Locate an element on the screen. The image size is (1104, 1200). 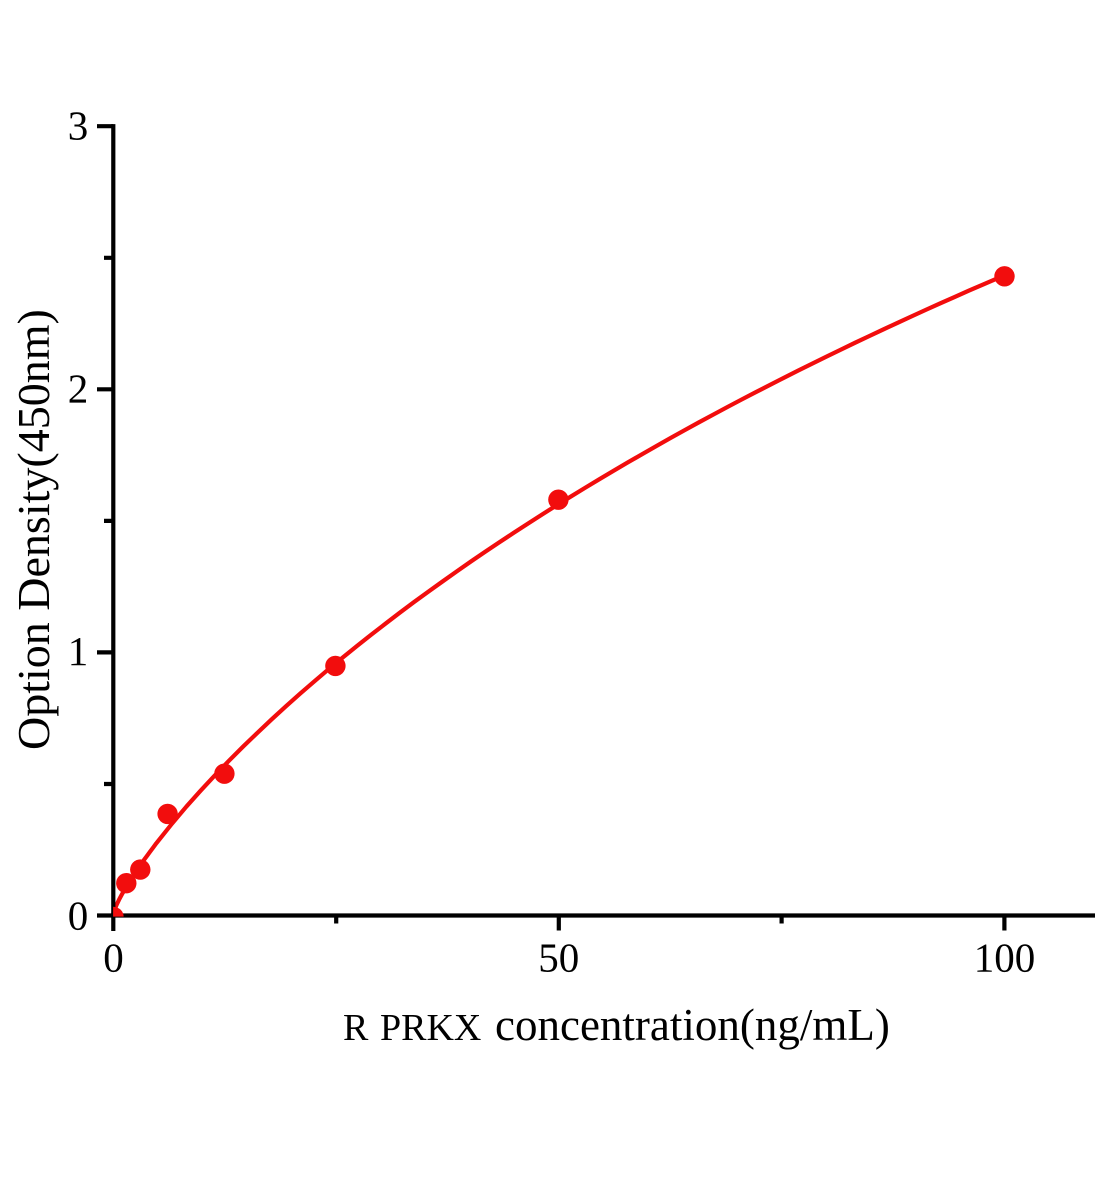
svg-text: PRKX is located at coordinates (430, 1028).